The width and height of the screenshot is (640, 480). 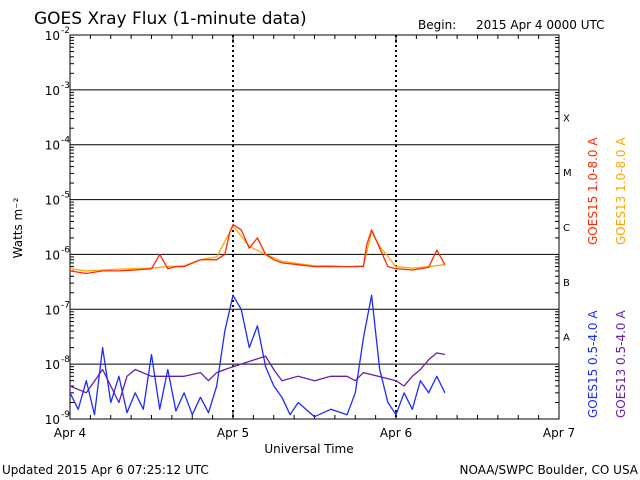 I want to click on credit-text: NOAA/SWPC Boulder, CO USA, so click(x=549, y=470).